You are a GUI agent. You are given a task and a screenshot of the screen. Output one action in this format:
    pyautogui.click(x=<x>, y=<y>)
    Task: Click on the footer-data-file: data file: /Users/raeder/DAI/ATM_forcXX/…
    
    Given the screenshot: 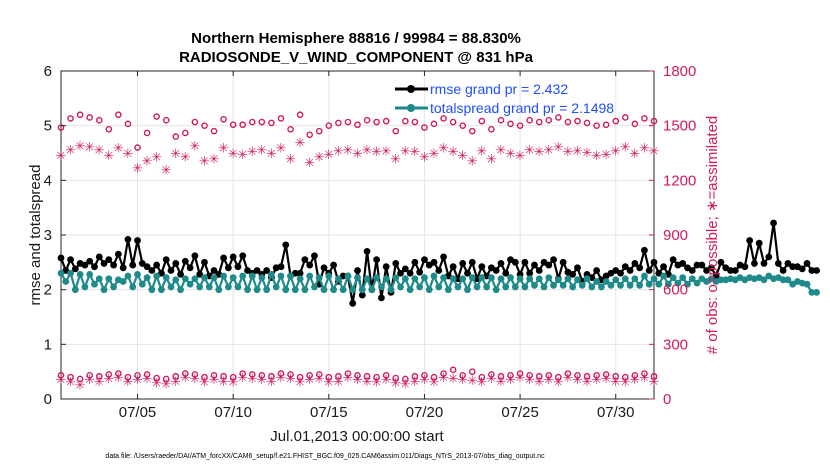 What is the action you would take?
    pyautogui.click(x=325, y=456)
    